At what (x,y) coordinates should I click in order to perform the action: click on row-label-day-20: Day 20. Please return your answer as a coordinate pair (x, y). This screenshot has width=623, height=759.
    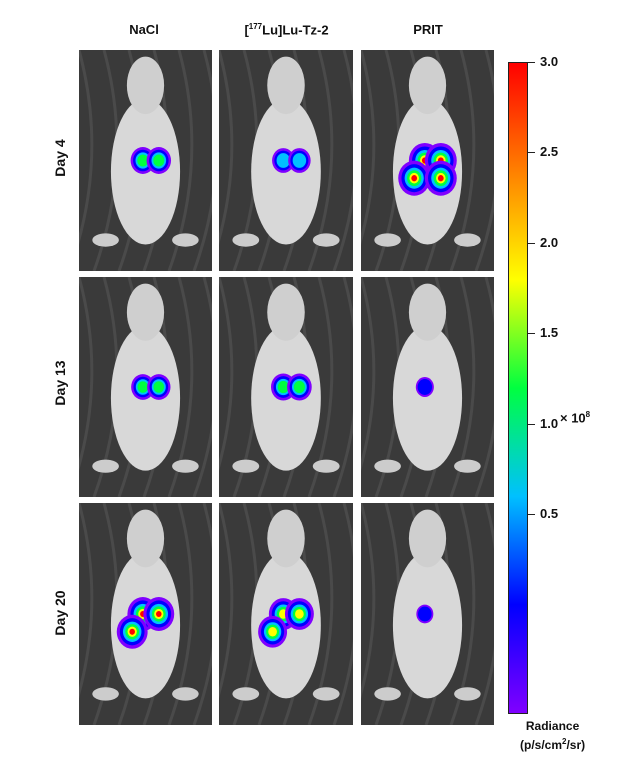
    Looking at the image, I should click on (60, 613).